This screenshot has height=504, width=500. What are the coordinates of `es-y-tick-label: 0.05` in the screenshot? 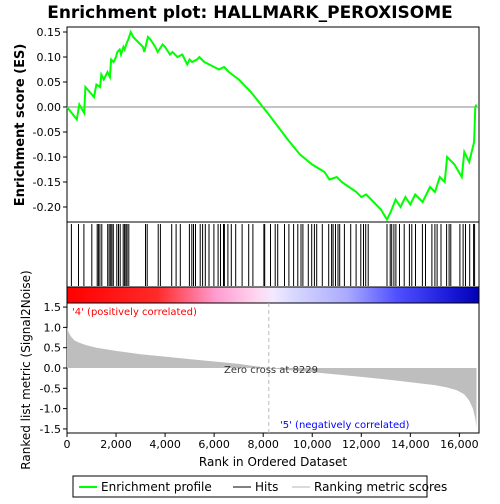 It's located at (49, 82).